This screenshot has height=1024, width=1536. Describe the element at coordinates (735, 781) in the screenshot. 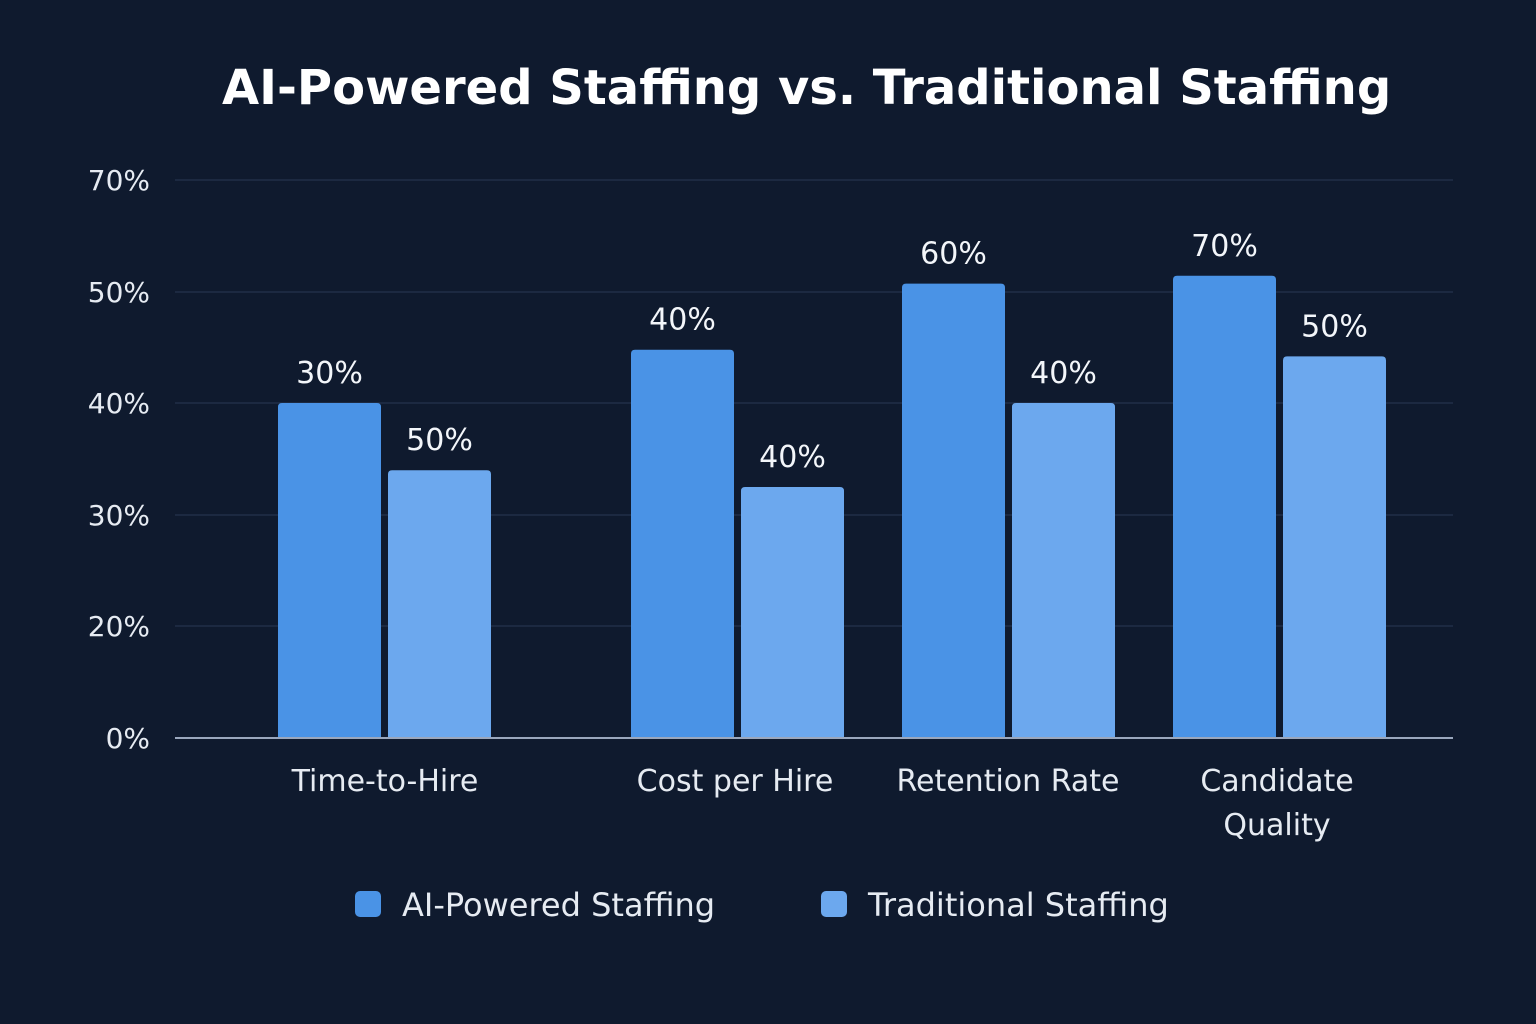

I see `x-category-label: Cost per Hire` at that location.